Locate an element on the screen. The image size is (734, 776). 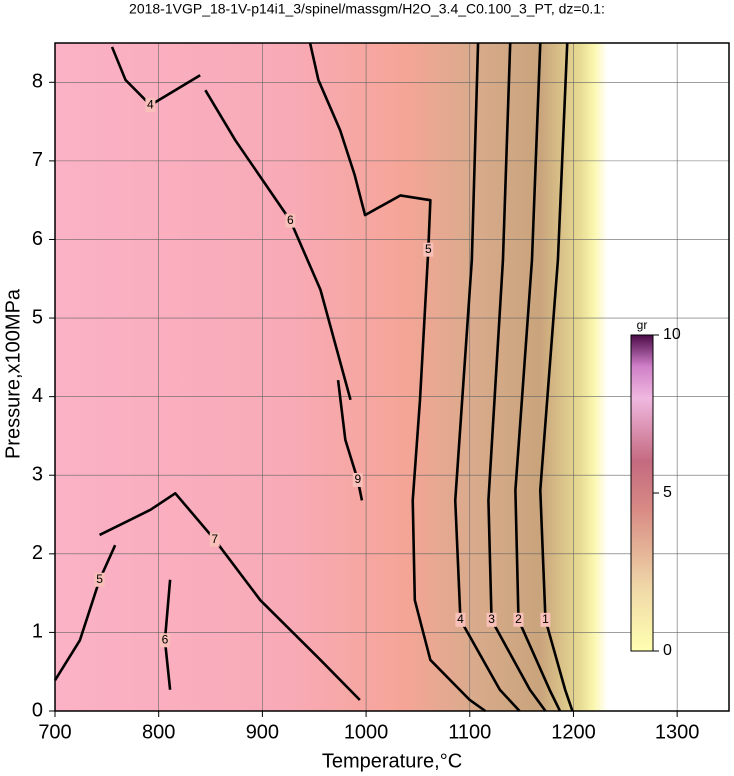
x-tick-label: 1000 is located at coordinates (366, 732).